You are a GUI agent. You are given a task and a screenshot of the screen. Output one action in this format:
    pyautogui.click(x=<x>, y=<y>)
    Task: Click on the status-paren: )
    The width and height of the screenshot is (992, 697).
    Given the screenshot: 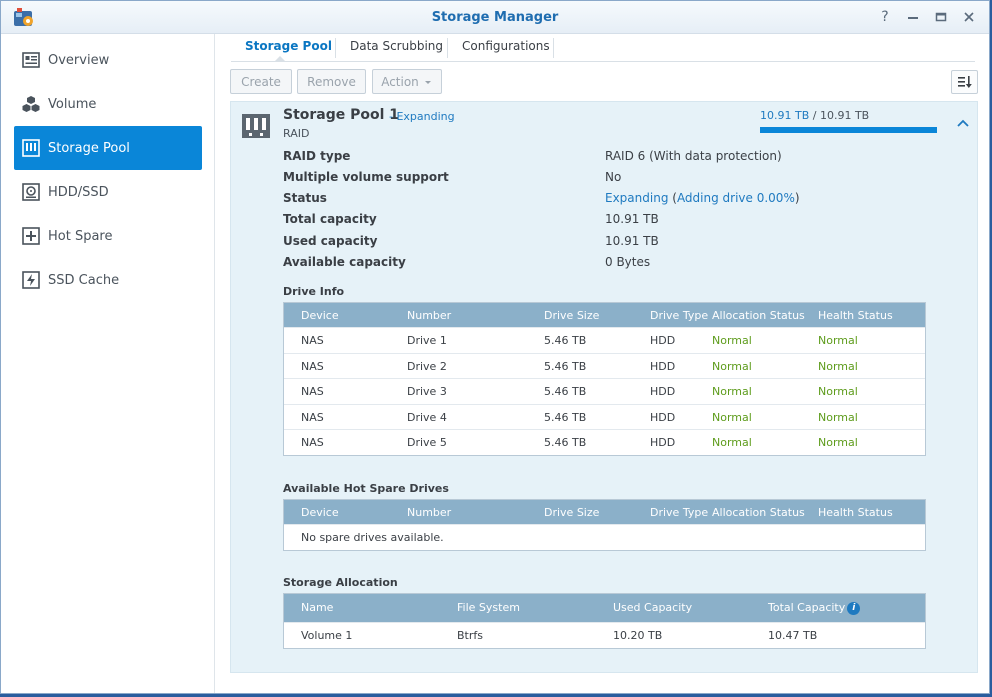 What is the action you would take?
    pyautogui.click(x=797, y=198)
    